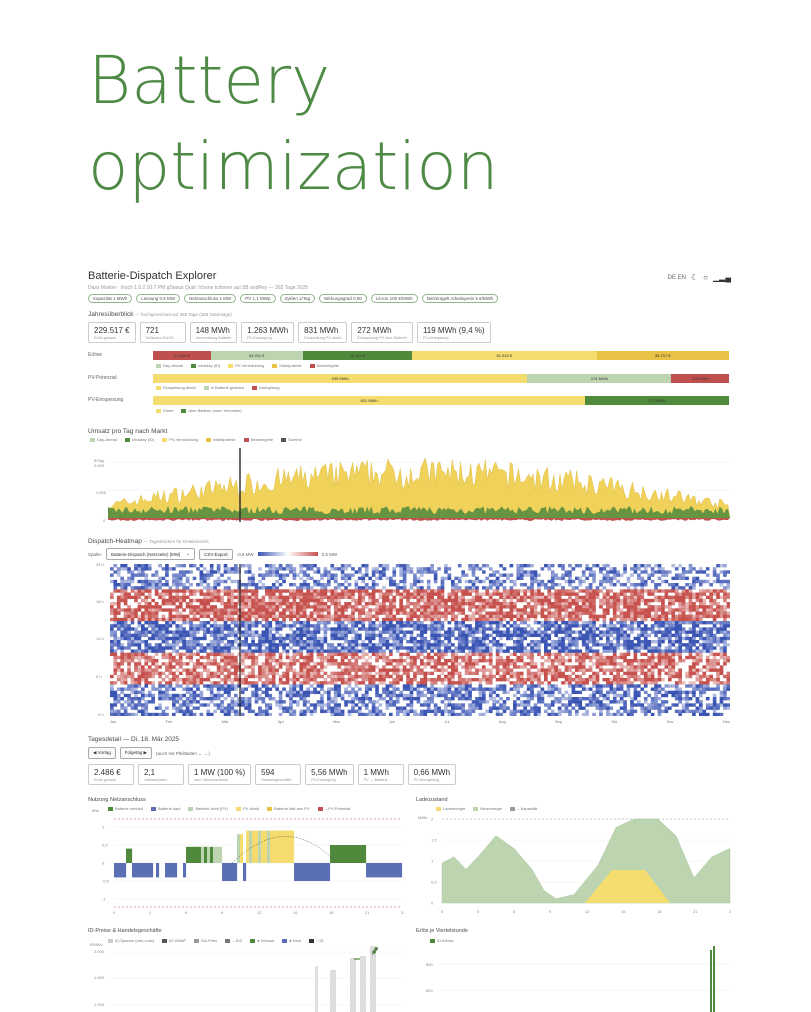  Describe the element at coordinates (599, 378) in the screenshot. I see `bar-segment: 174 MWh` at that location.